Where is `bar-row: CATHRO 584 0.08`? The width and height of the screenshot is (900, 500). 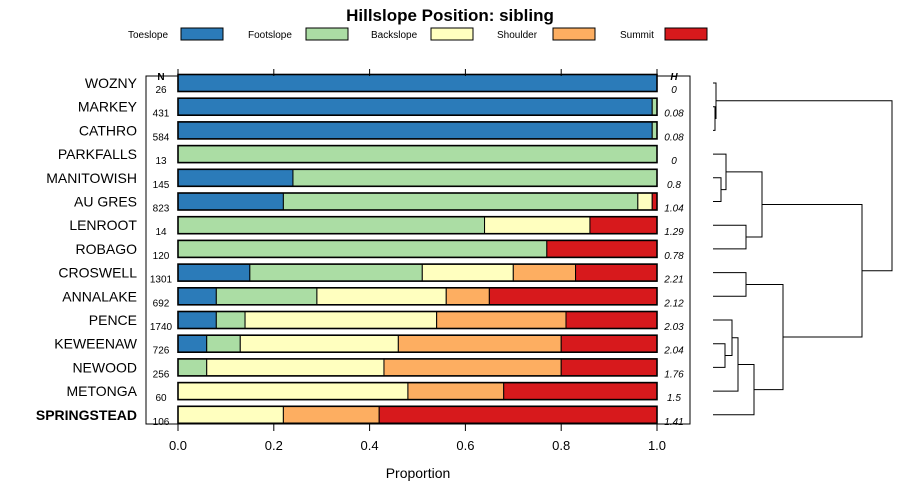 bar-row: CATHRO 584 0.08 is located at coordinates (381, 132).